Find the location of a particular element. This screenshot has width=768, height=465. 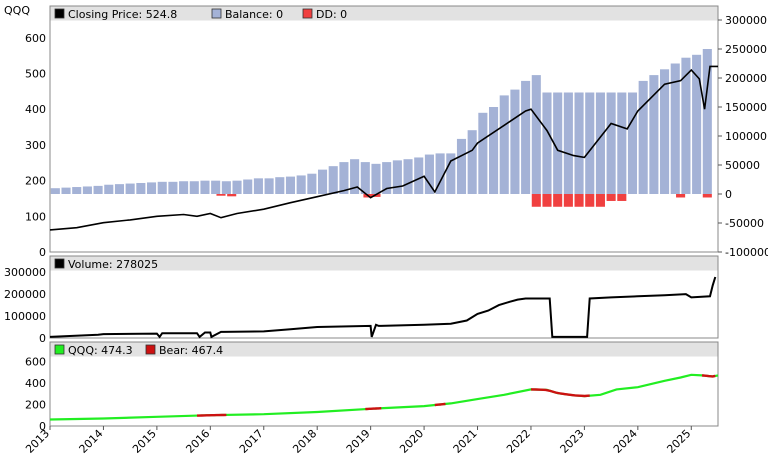

right-axis-tick-label: -100000 is located at coordinates (746, 252).